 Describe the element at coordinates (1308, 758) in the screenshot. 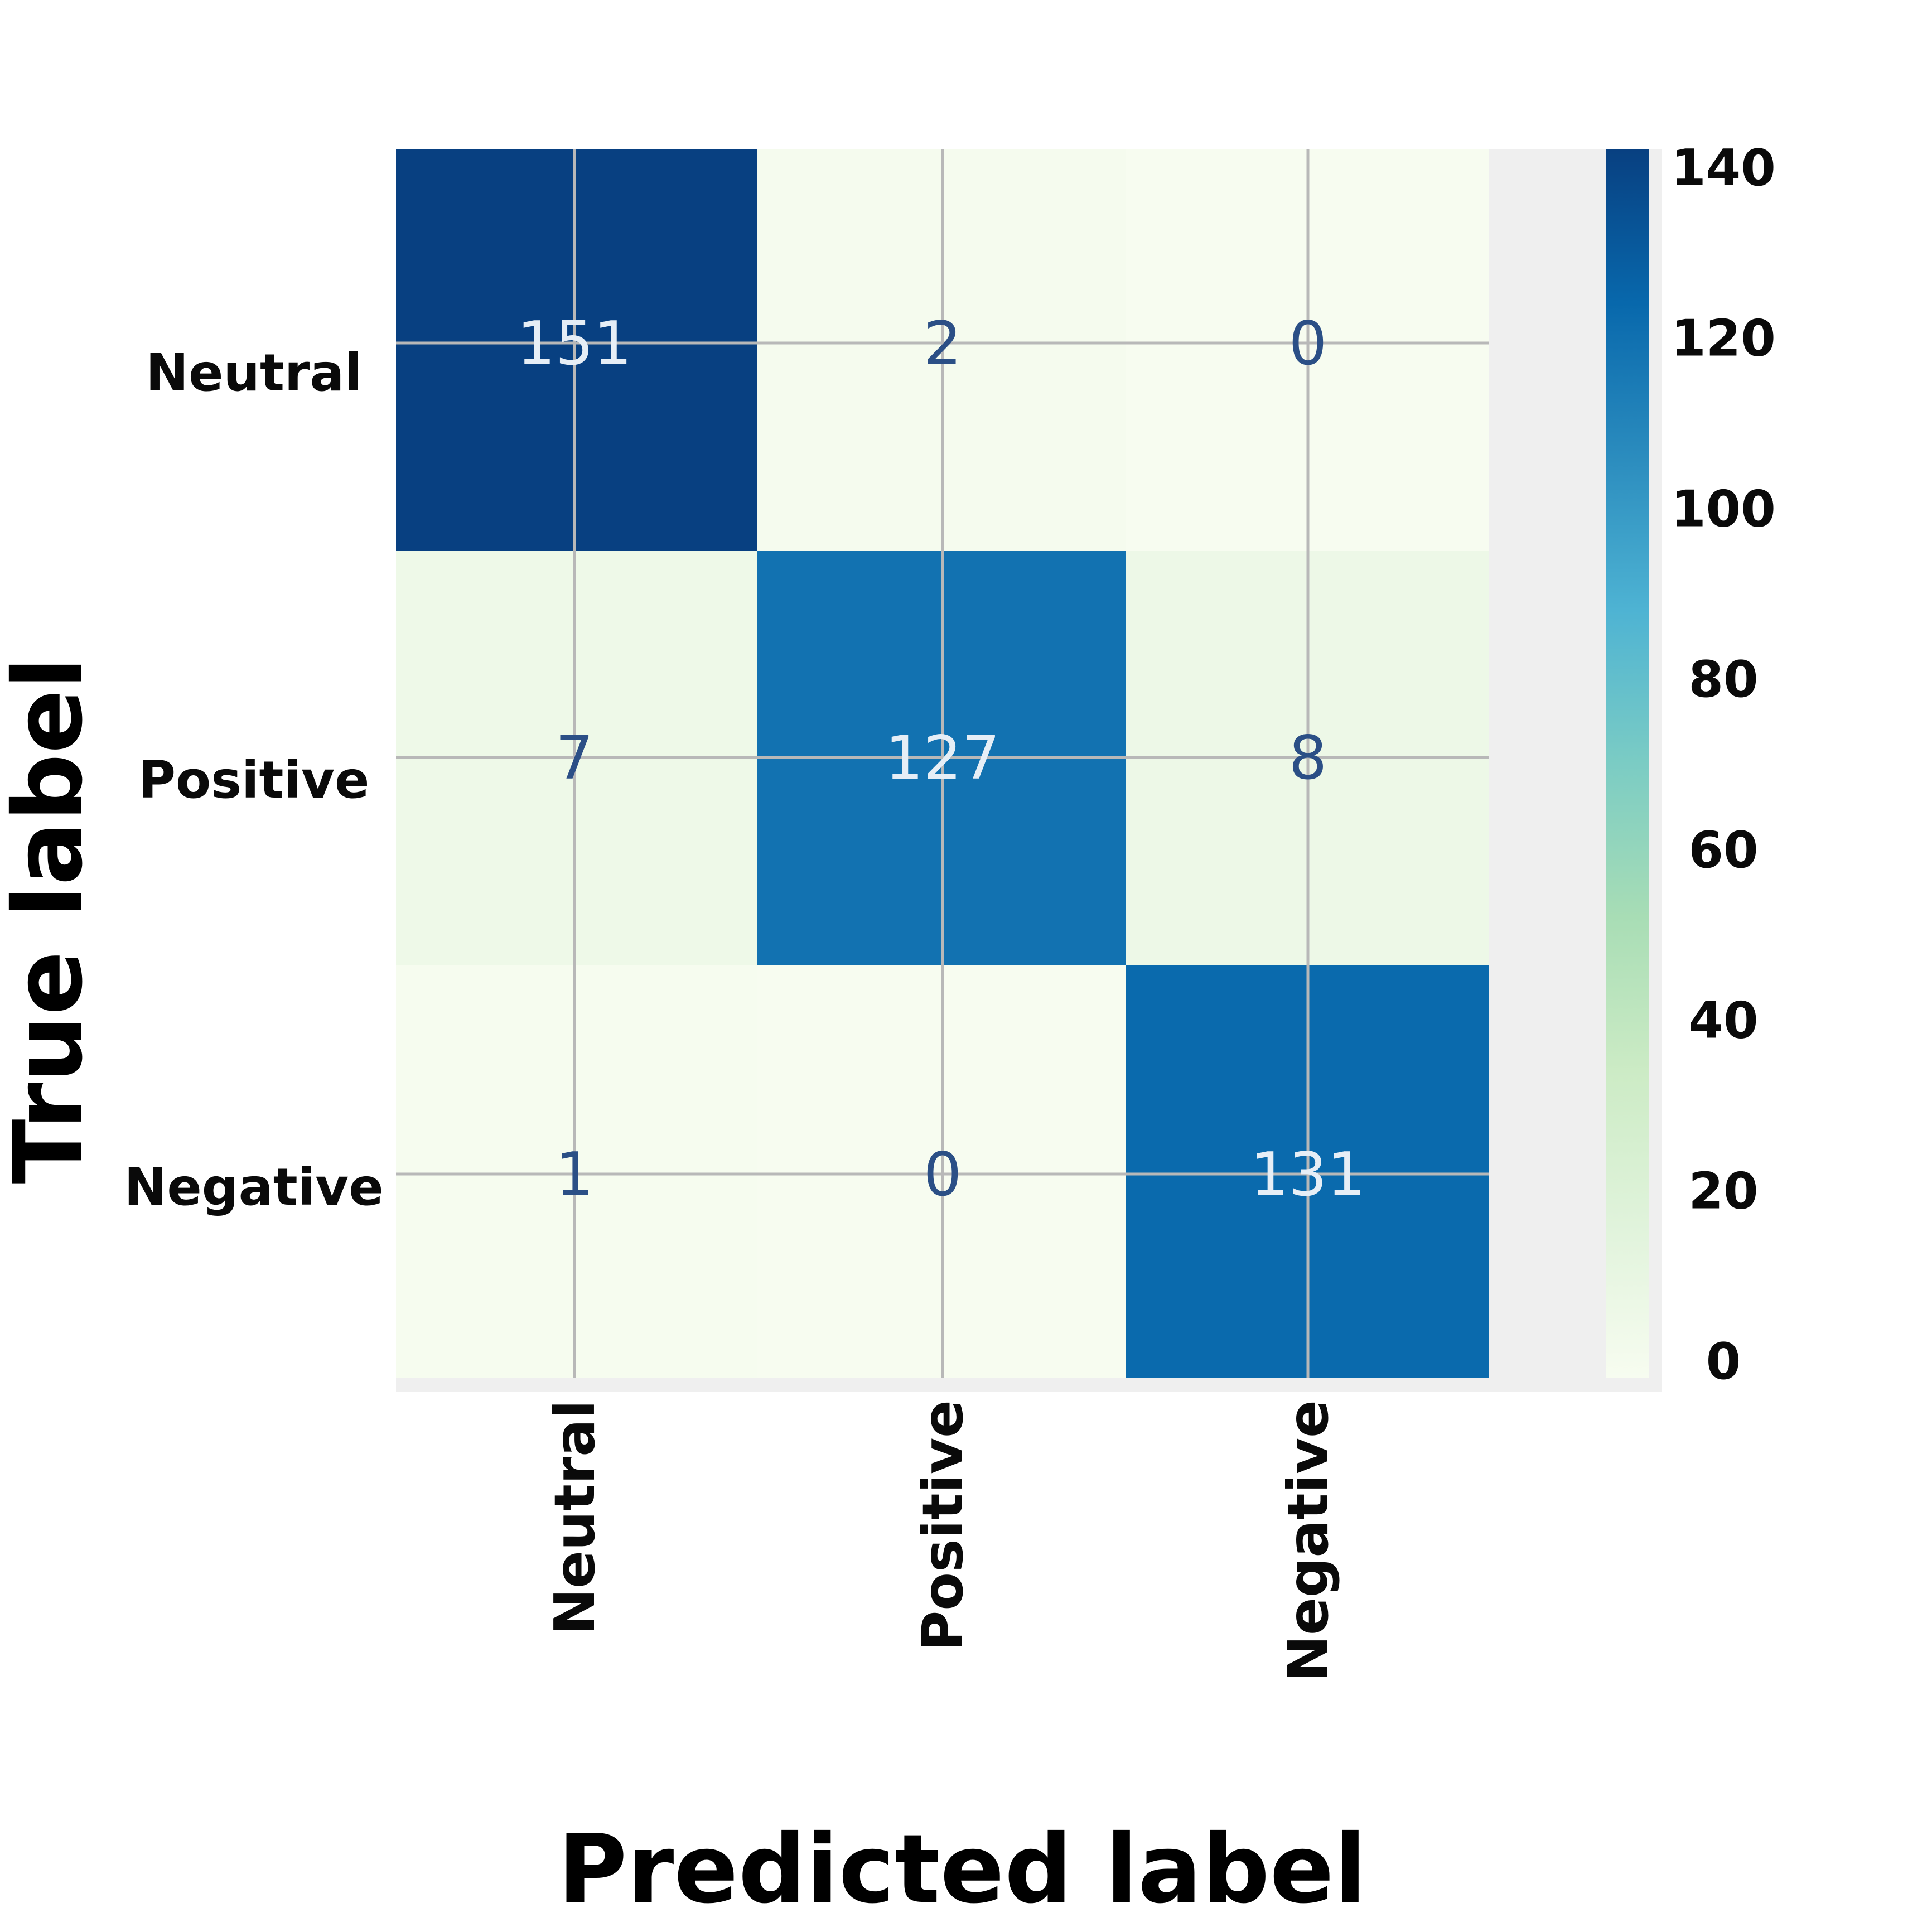

I see `cell-value-label: 8` at that location.